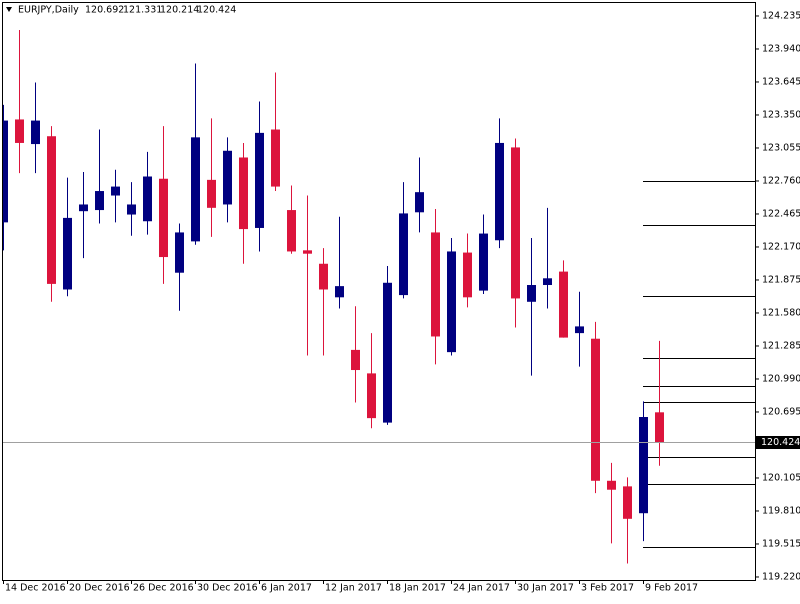 This screenshot has width=800, height=604. I want to click on menu-triangle, so click(9, 9).